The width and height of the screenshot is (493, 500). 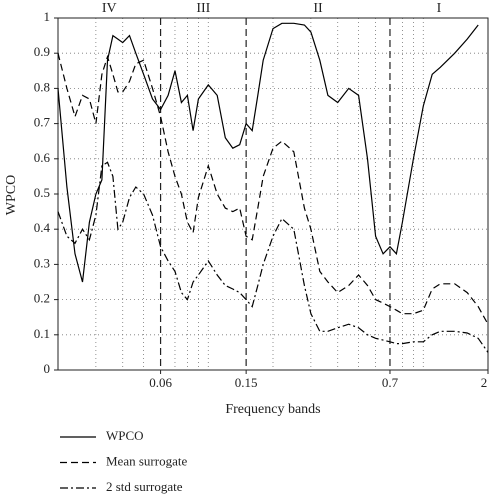 I want to click on y-tick-label: 0.5, so click(x=42, y=192).